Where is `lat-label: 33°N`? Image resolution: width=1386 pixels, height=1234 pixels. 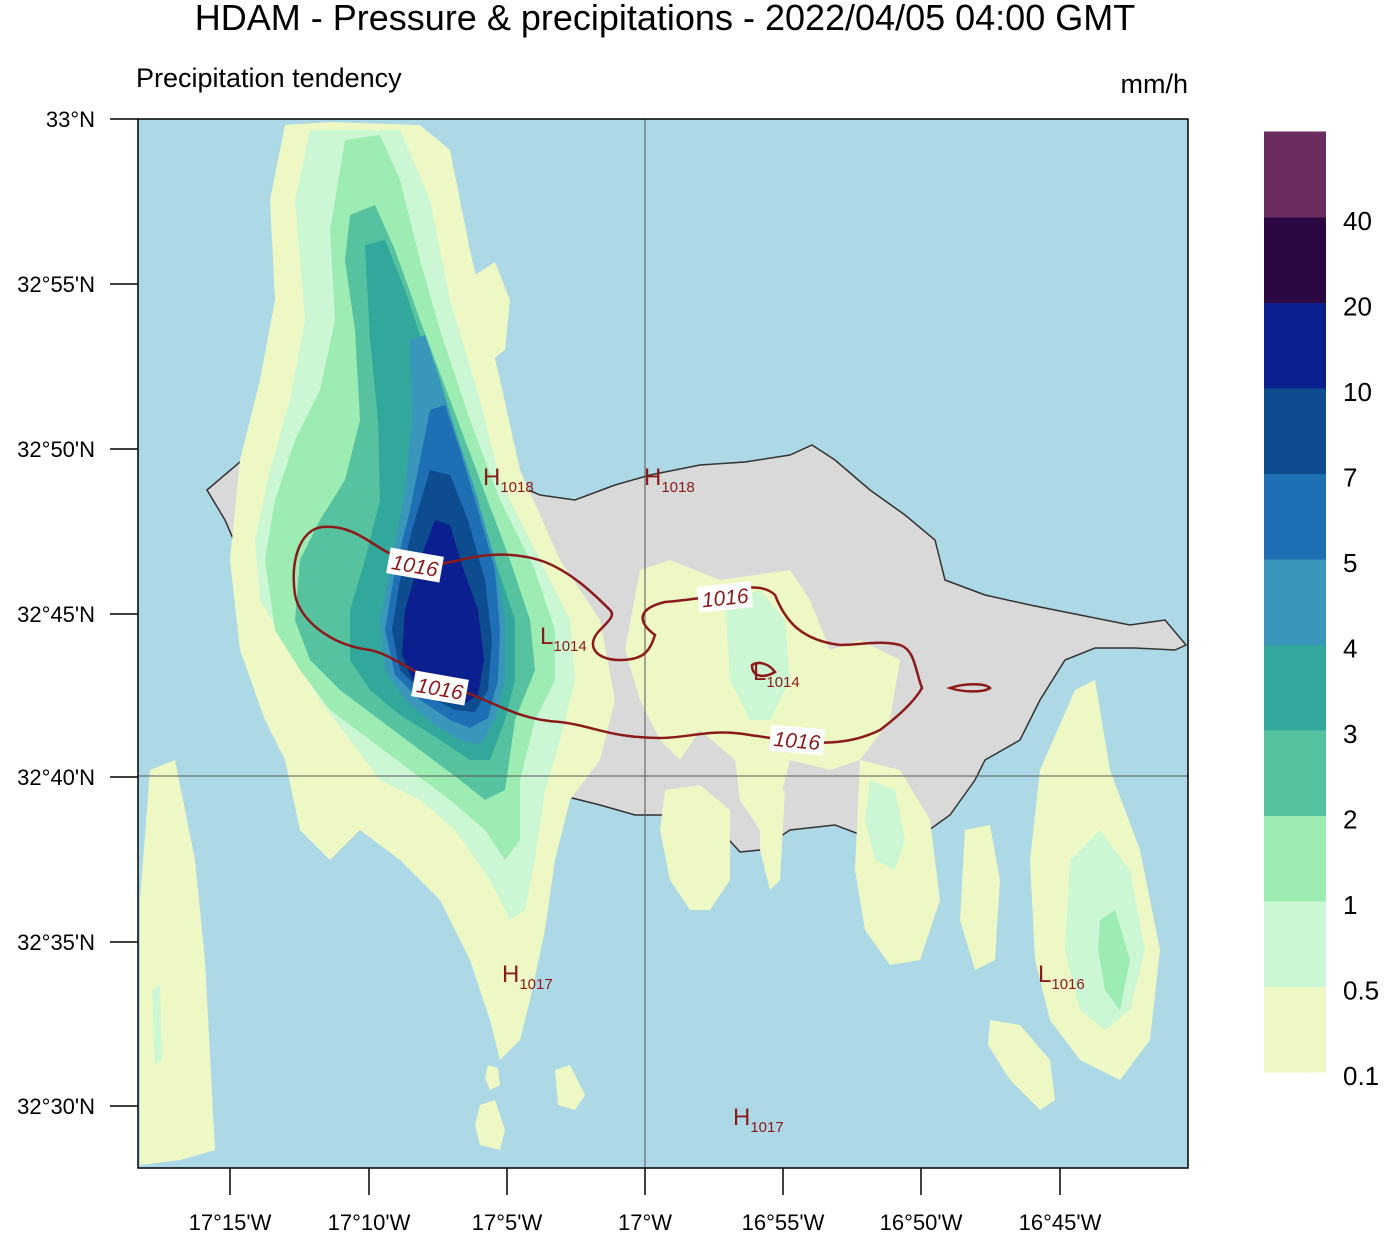 lat-label: 33°N is located at coordinates (70, 119).